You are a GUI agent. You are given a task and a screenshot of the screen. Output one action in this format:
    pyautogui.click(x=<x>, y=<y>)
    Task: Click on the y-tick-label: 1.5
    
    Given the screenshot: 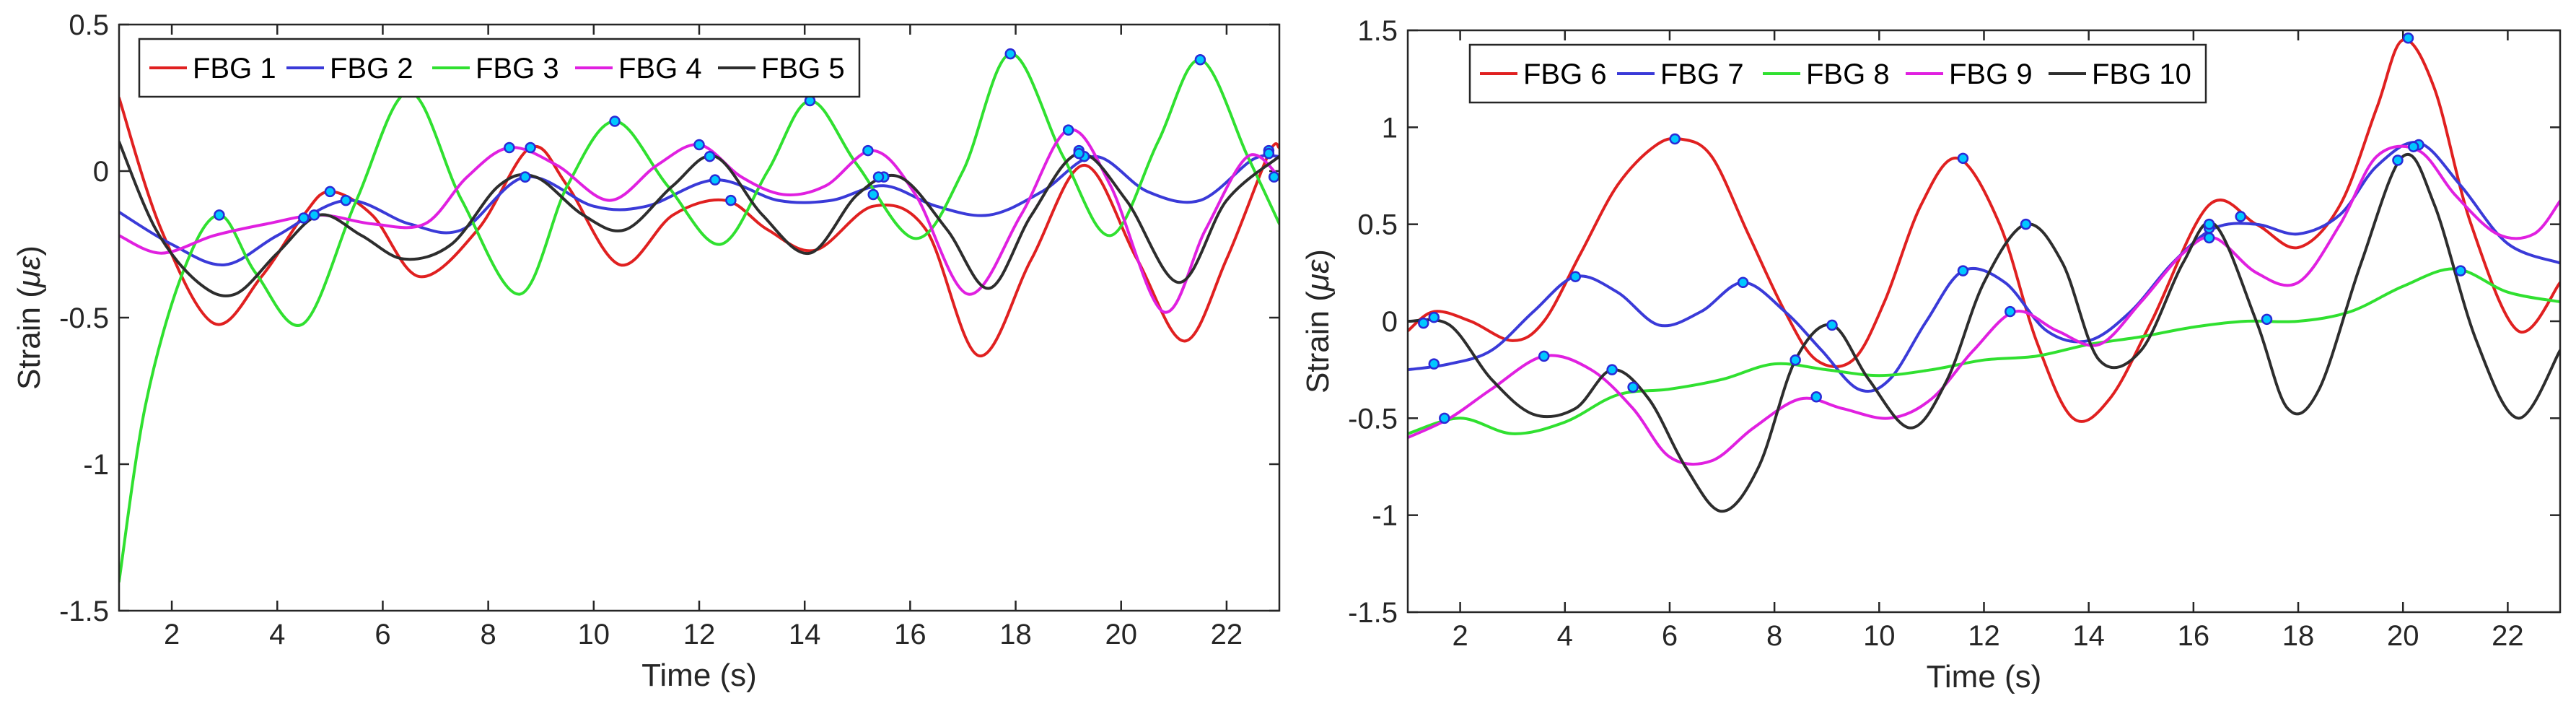 What is the action you would take?
    pyautogui.click(x=1377, y=31)
    